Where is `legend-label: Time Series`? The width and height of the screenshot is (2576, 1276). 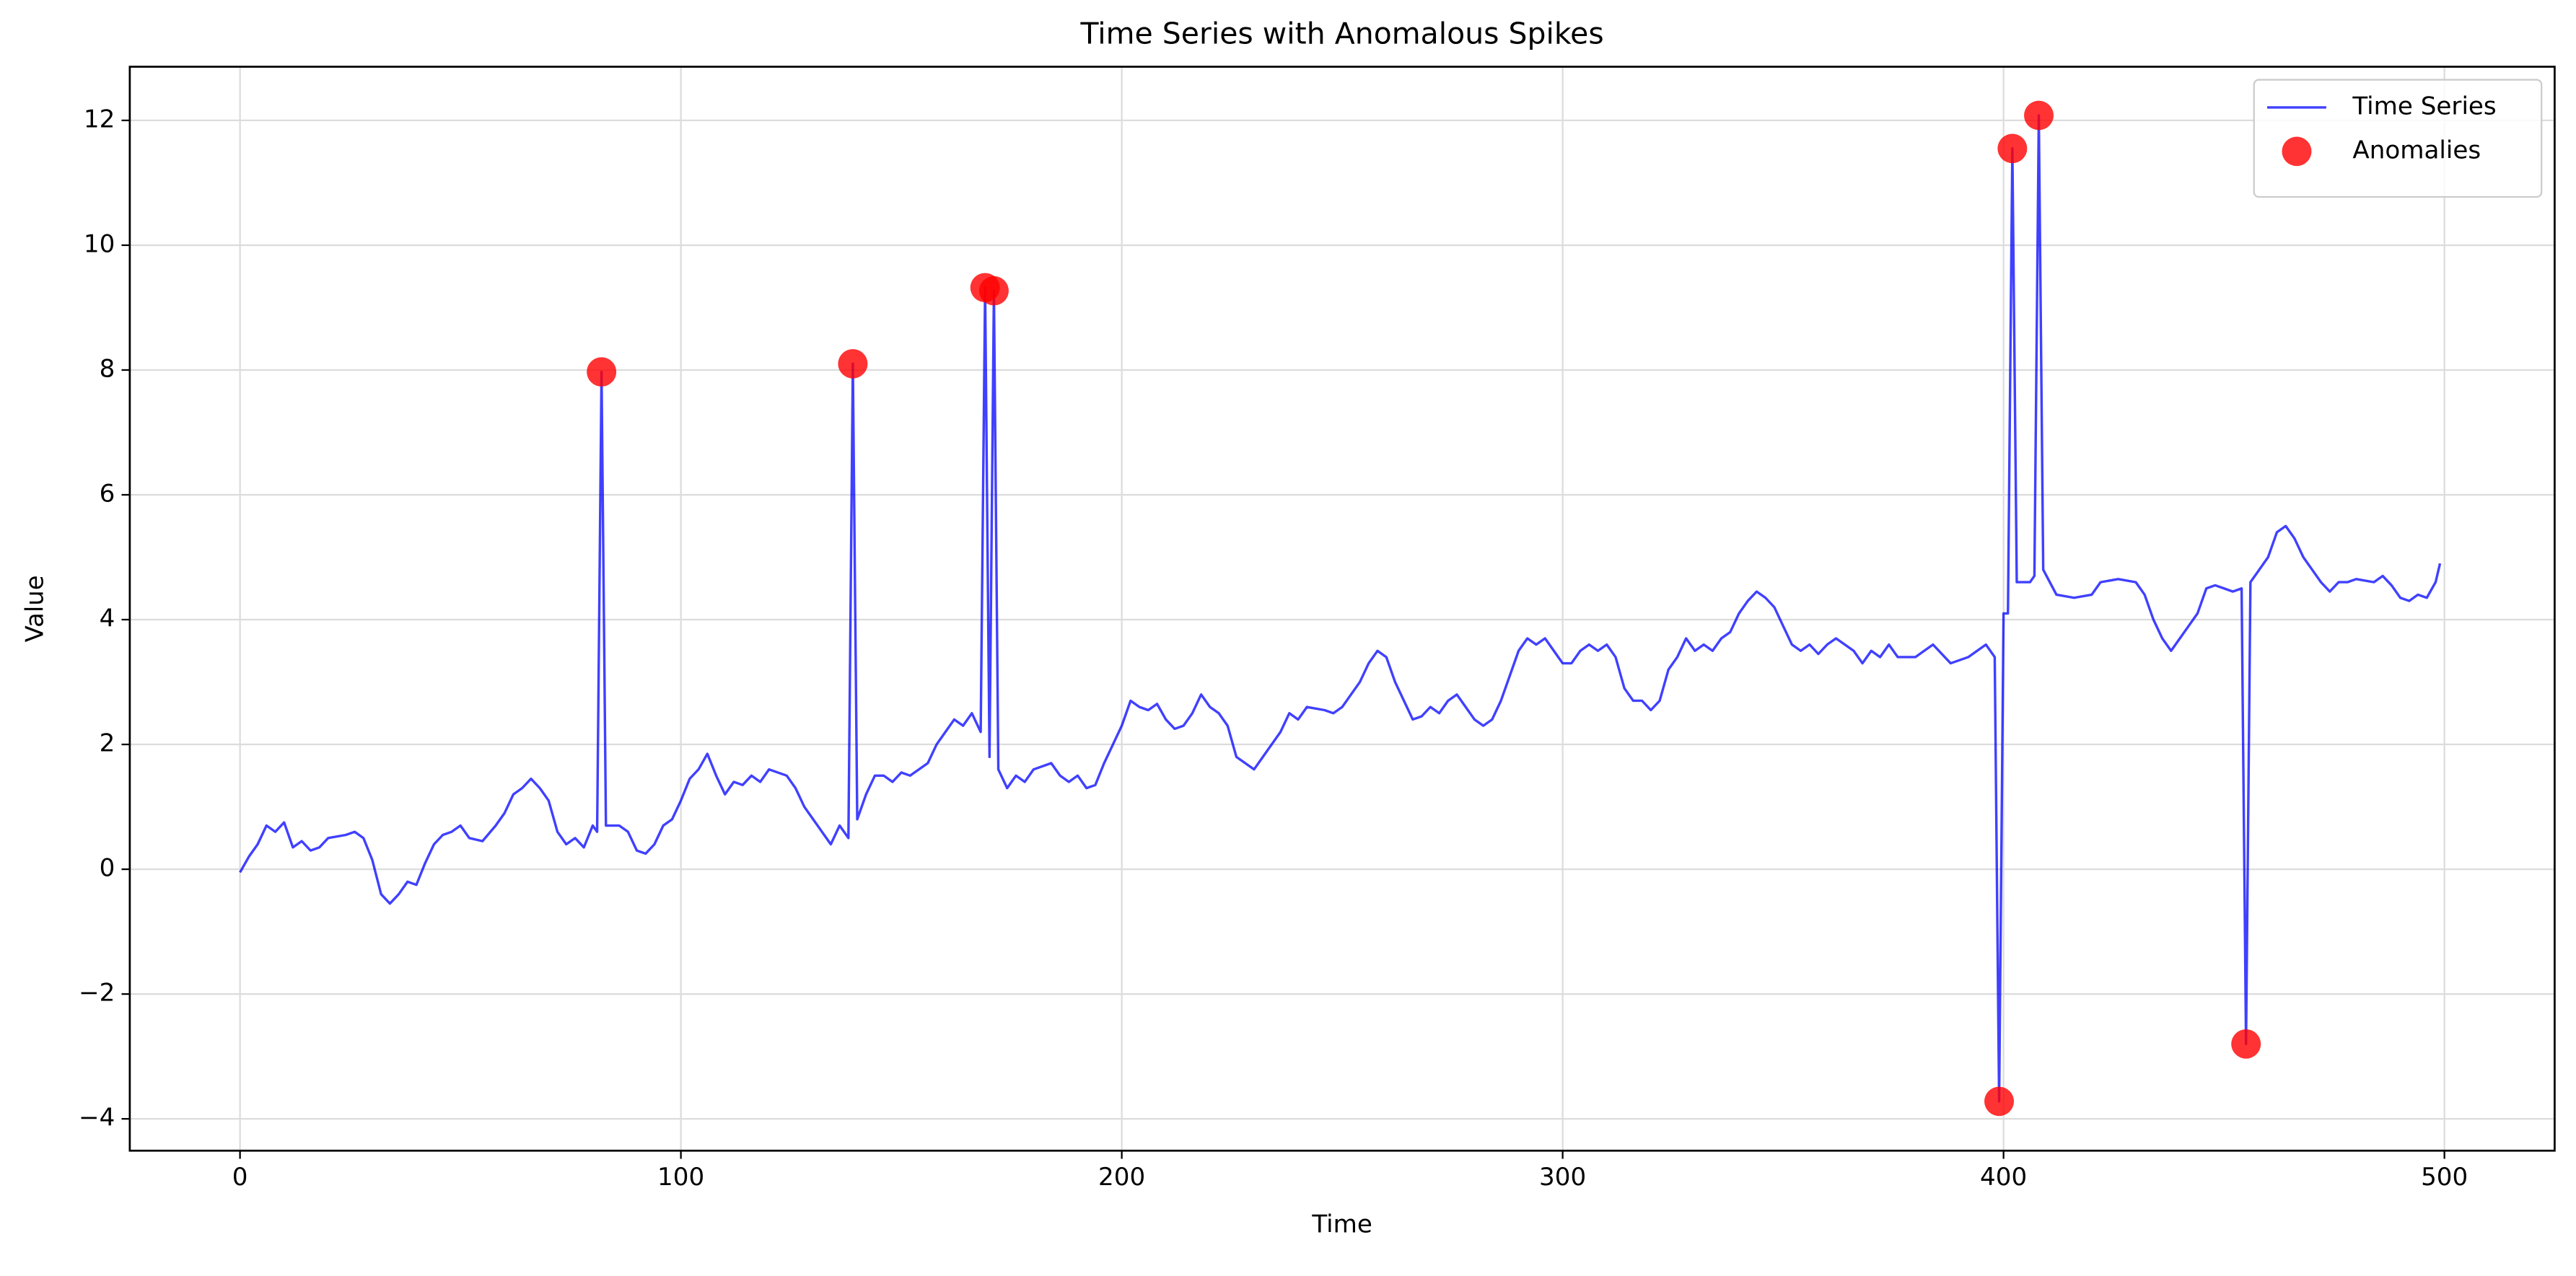 legend-label: Time Series is located at coordinates (2424, 107).